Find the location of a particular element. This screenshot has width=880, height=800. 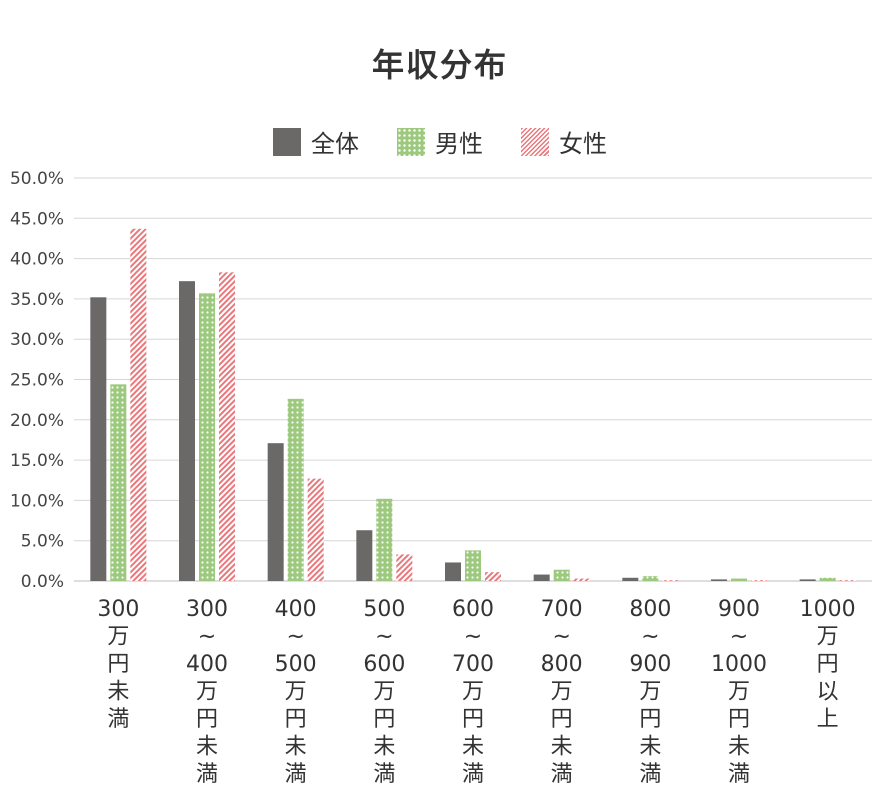

legend-item-male: 男性 is located at coordinates (440, 141).